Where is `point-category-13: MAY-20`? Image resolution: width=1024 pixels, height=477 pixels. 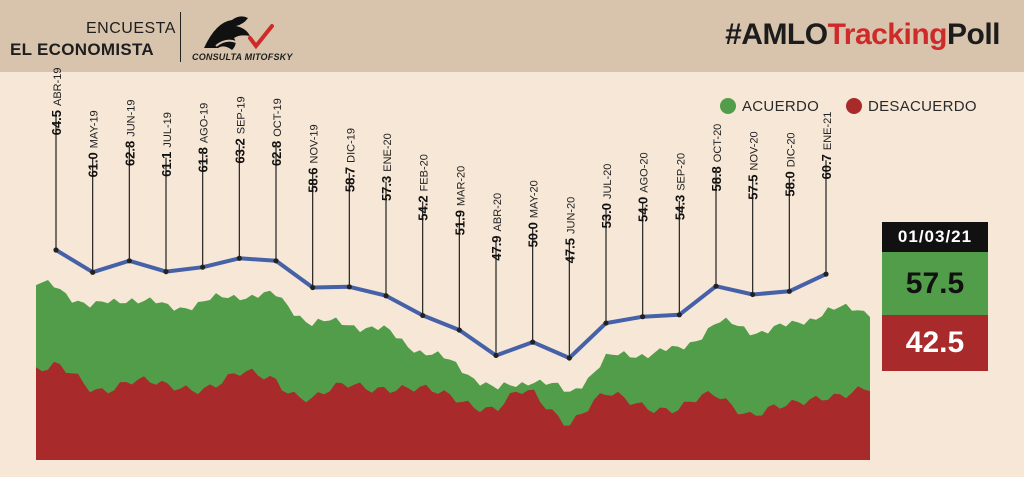 point-category-13: MAY-20 is located at coordinates (535, 199).